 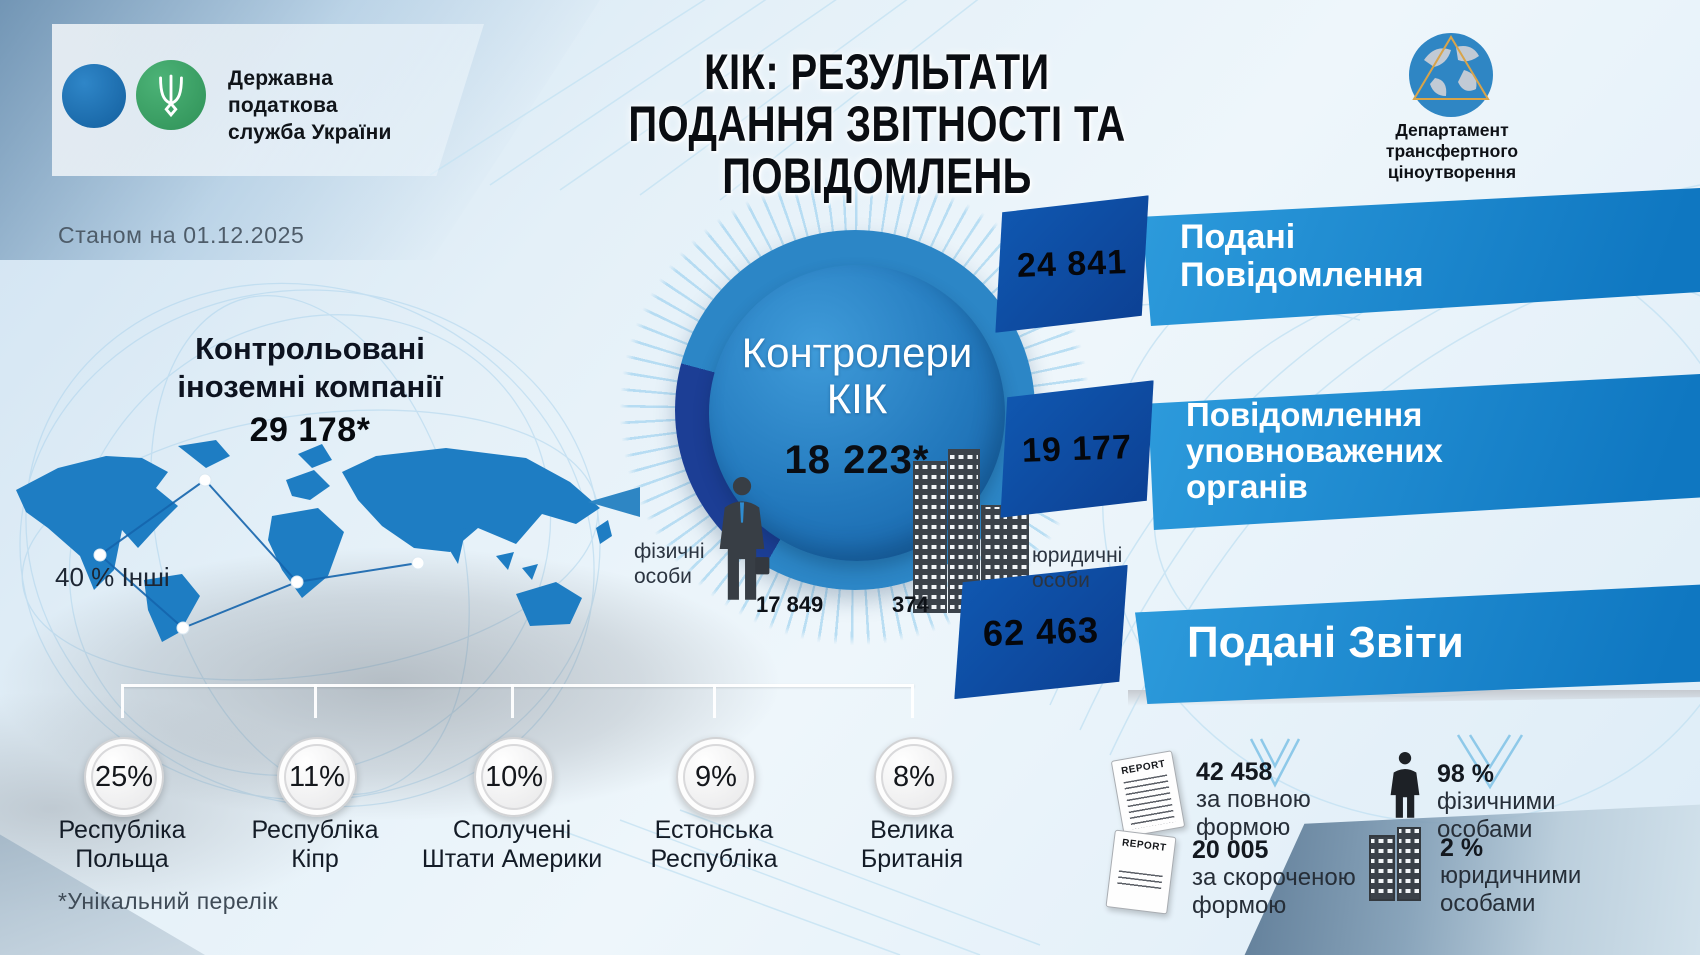 I want to click on org-logo-green-circle, so click(x=171, y=95).